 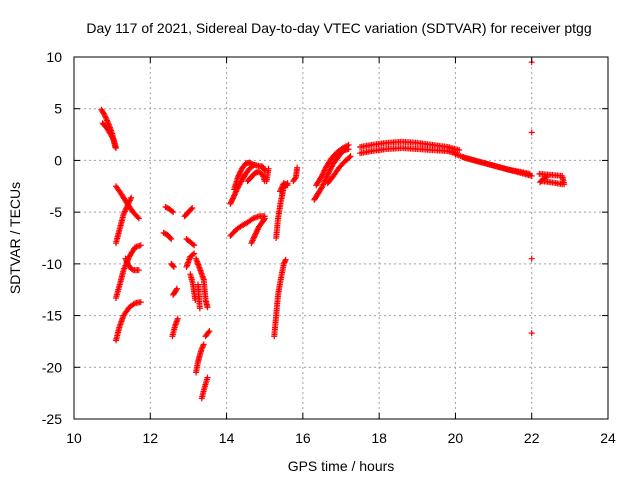 What do you see at coordinates (58, 109) in the screenshot?
I see `y-tick-label: 5` at bounding box center [58, 109].